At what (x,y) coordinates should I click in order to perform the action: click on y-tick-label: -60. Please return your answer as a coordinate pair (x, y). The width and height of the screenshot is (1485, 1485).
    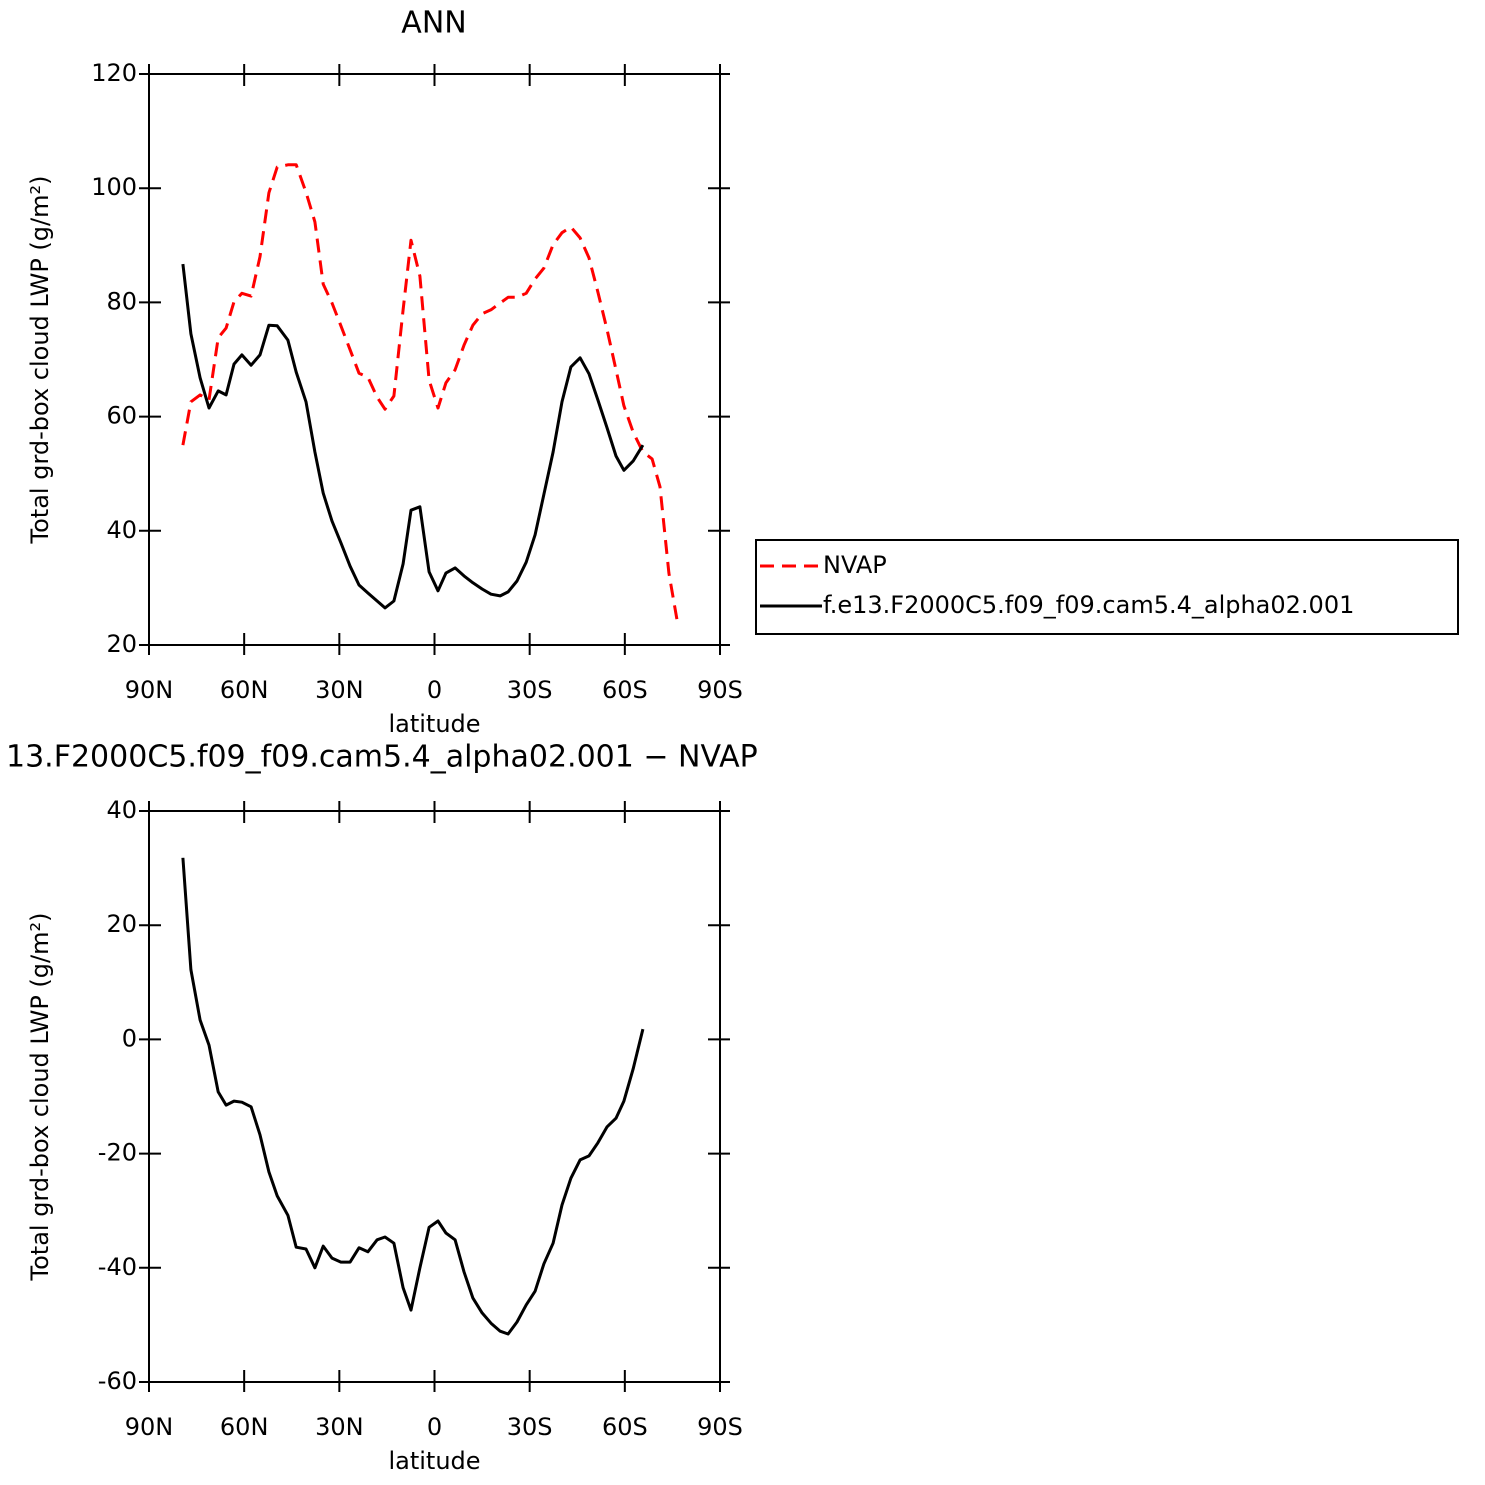
    Looking at the image, I should click on (117, 1381).